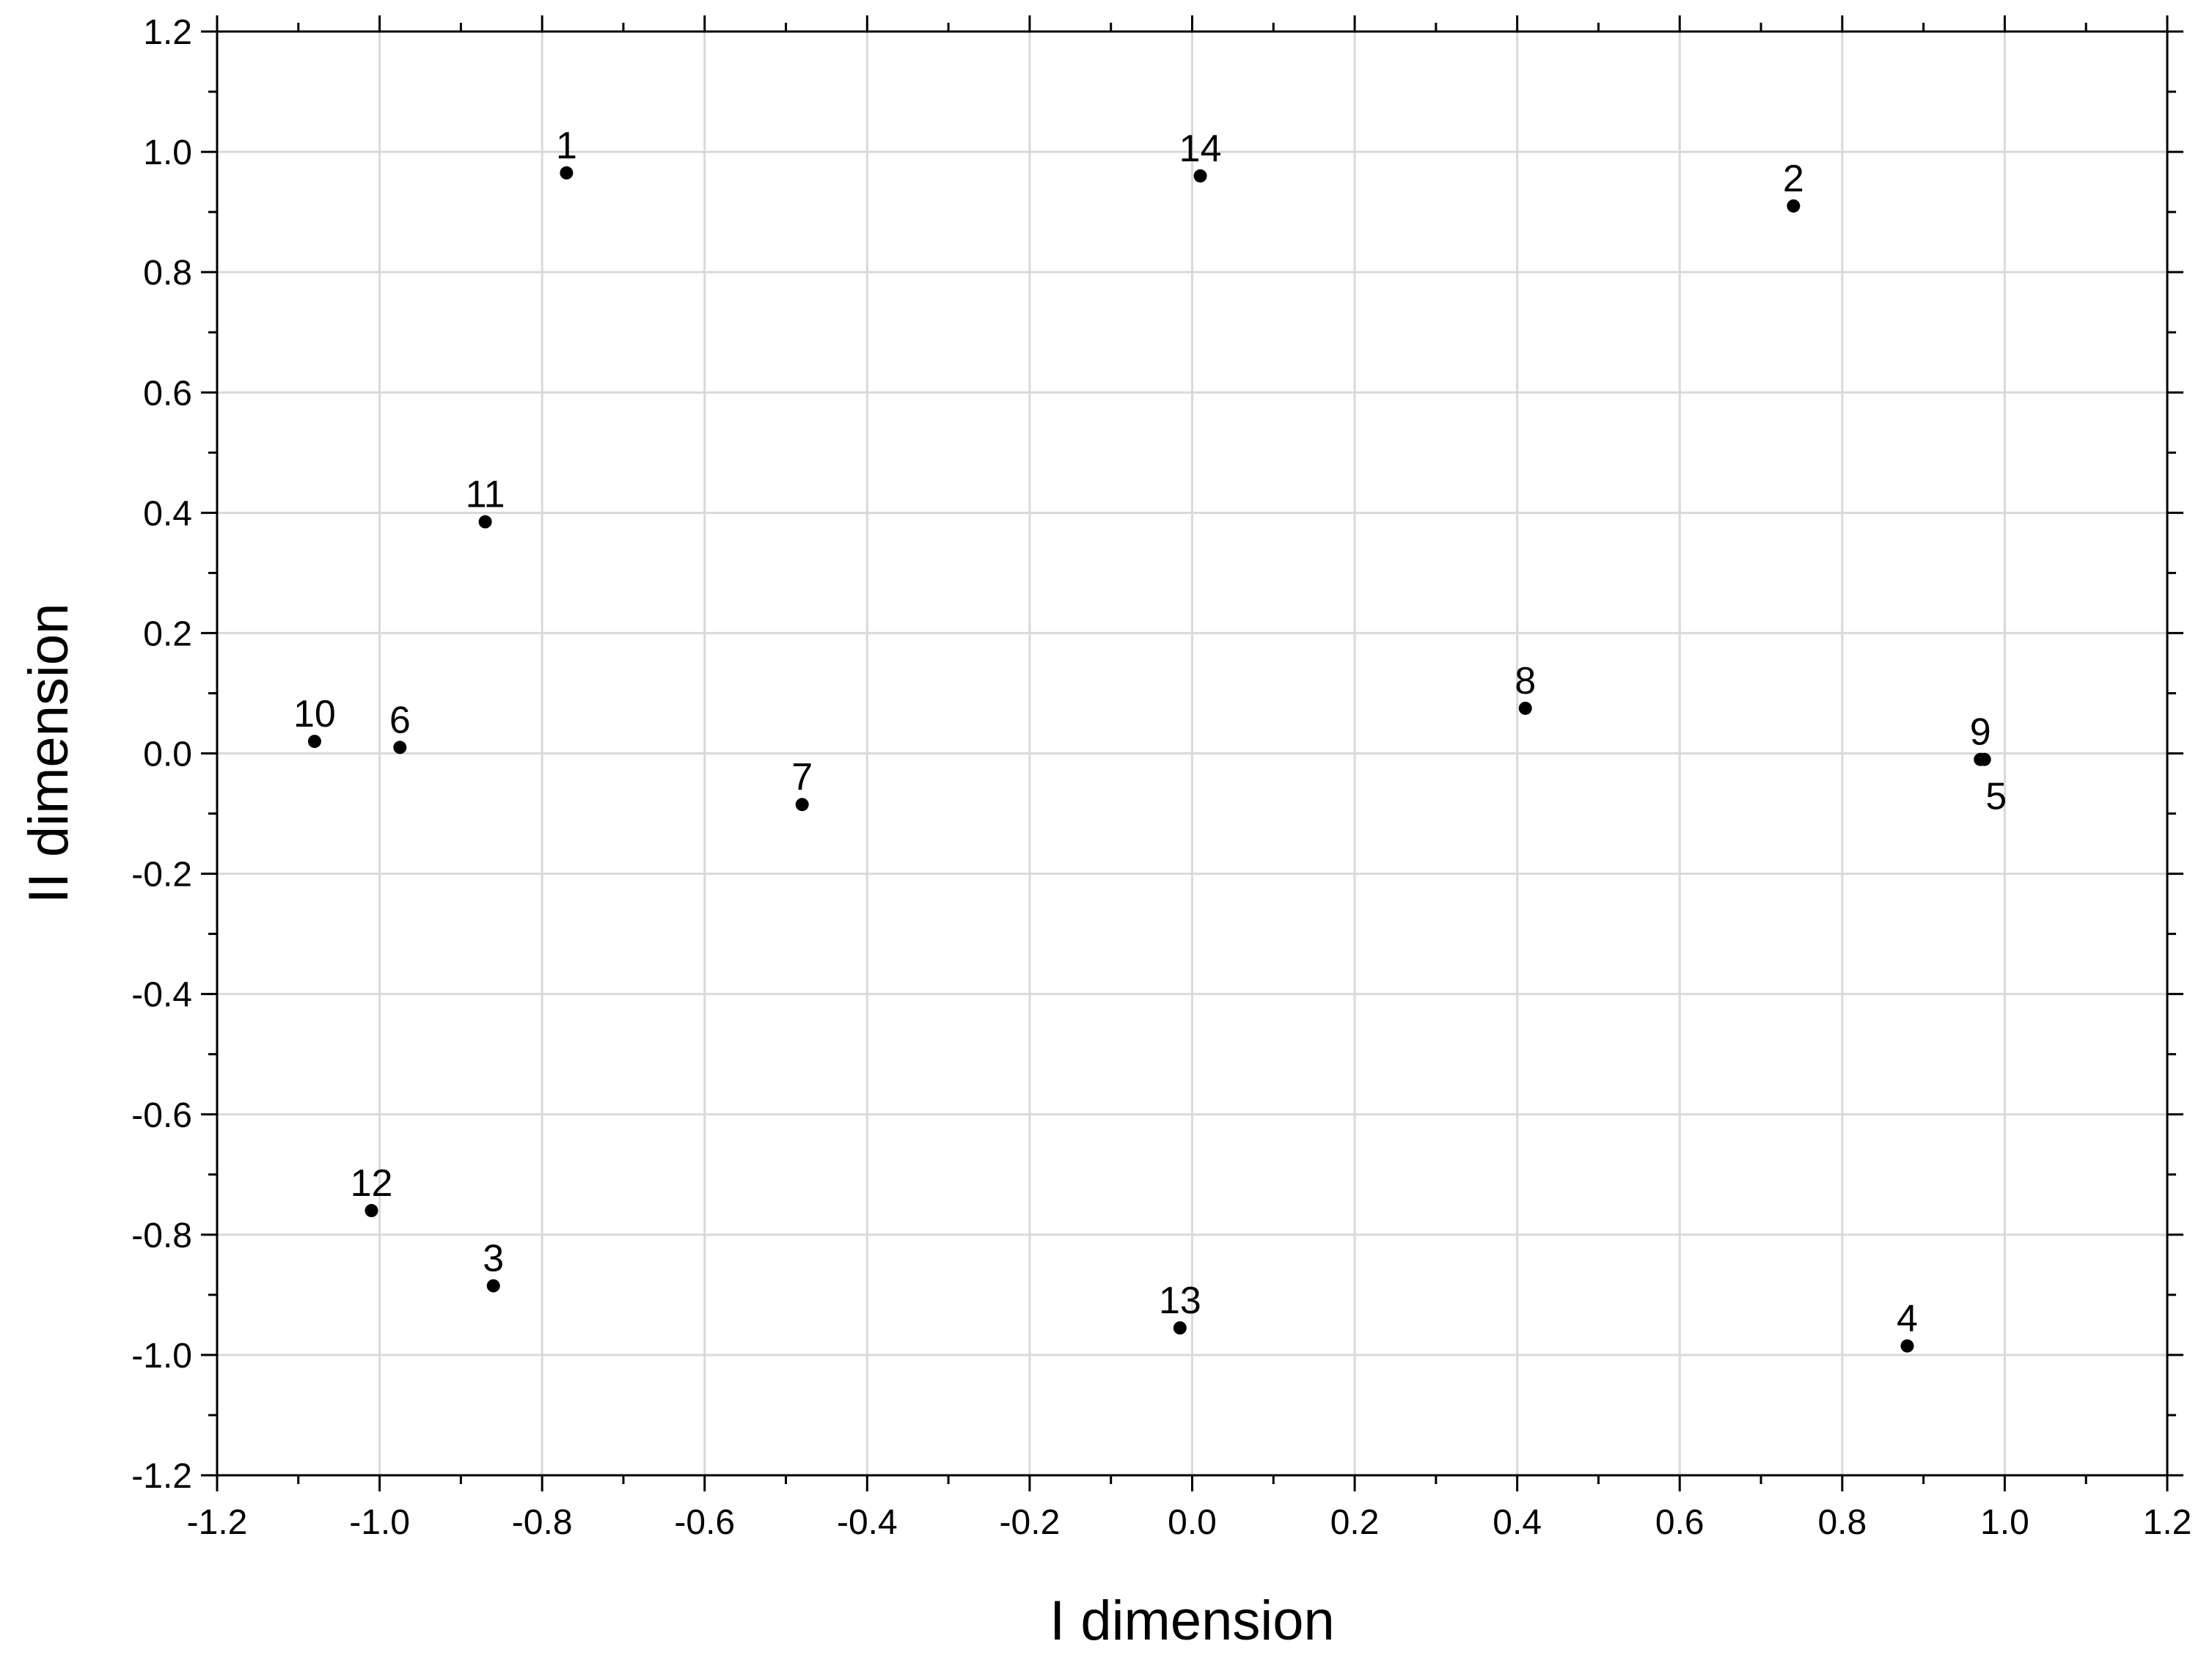  I want to click on y-tick-label: -0.4, so click(161, 996).